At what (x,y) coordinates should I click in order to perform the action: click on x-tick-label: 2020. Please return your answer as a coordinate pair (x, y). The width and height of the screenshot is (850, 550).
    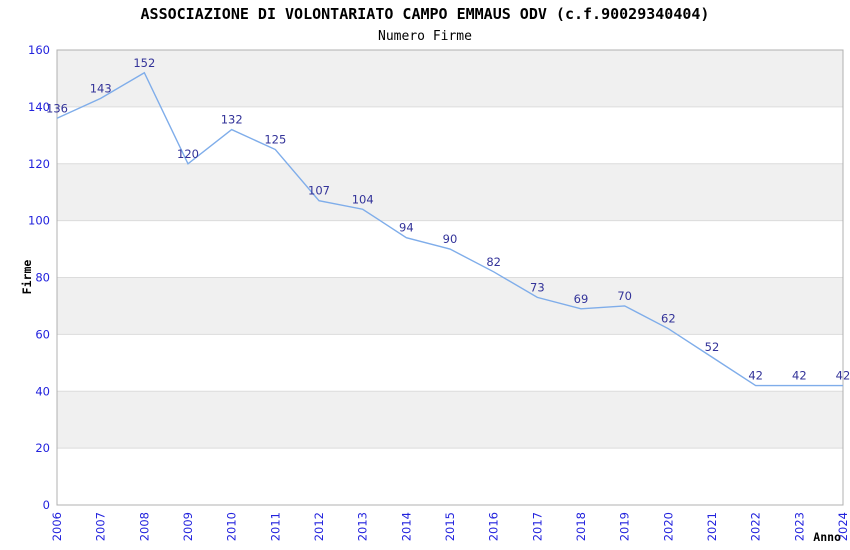
    Looking at the image, I should click on (668, 526).